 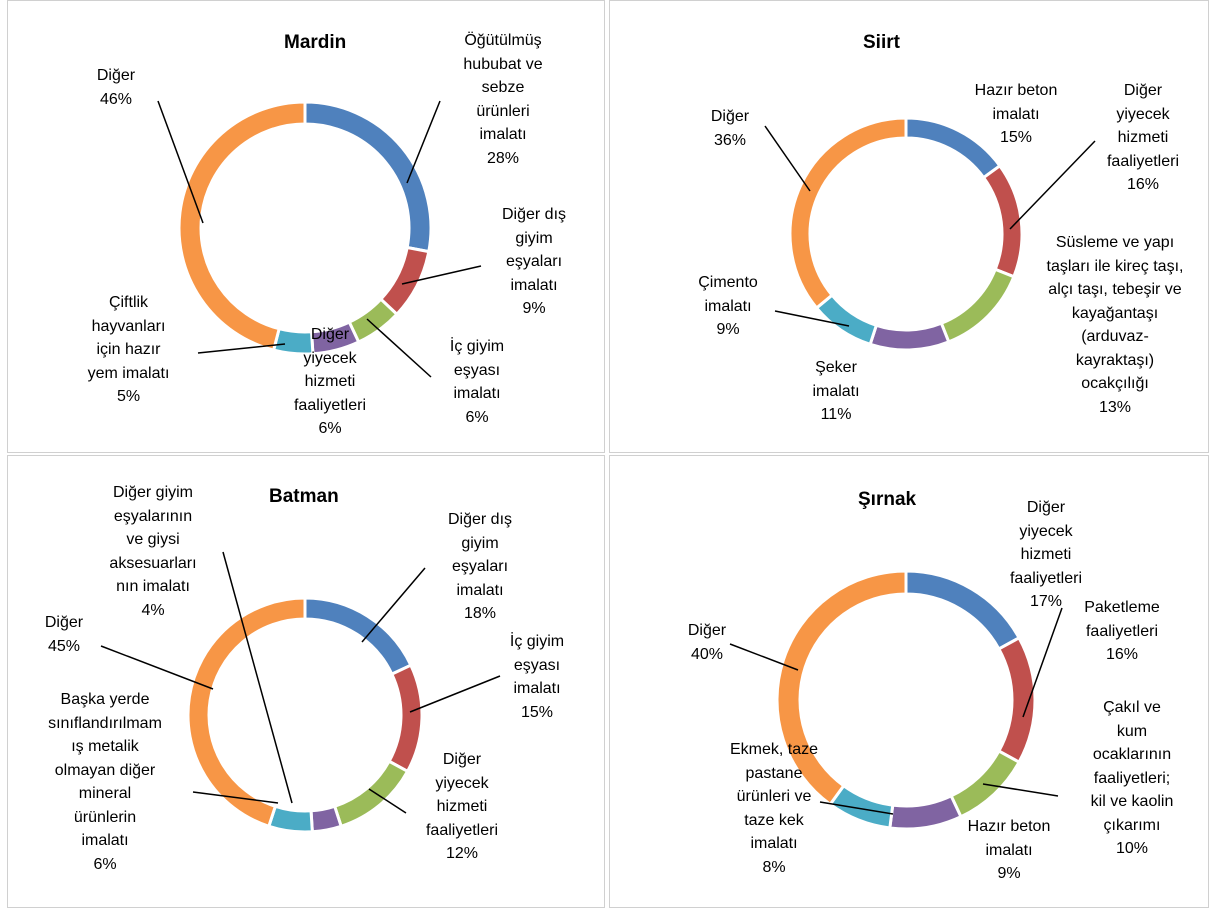 What do you see at coordinates (1016, 114) in the screenshot?
I see `data-label: Hazır beton imalatı 15%` at bounding box center [1016, 114].